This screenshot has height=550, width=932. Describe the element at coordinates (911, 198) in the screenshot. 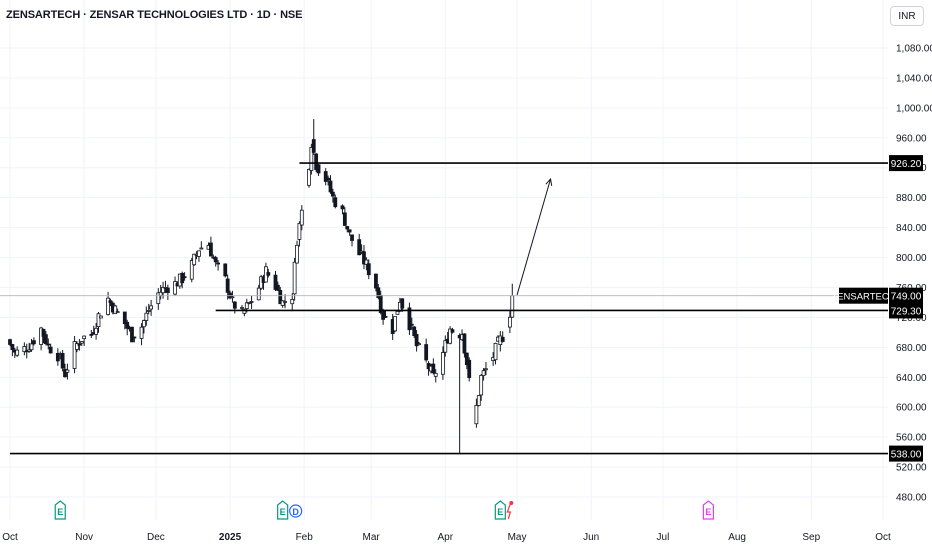

I see `y-tick-label: 880.00` at that location.